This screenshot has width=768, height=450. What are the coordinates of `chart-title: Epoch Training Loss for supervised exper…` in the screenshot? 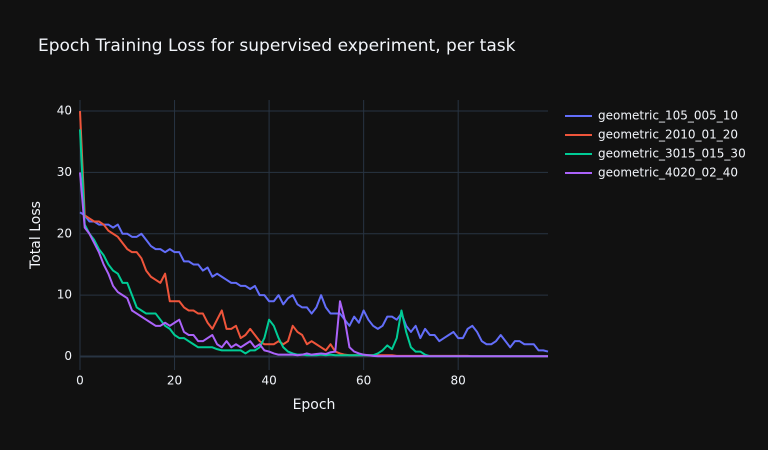 It's located at (277, 46).